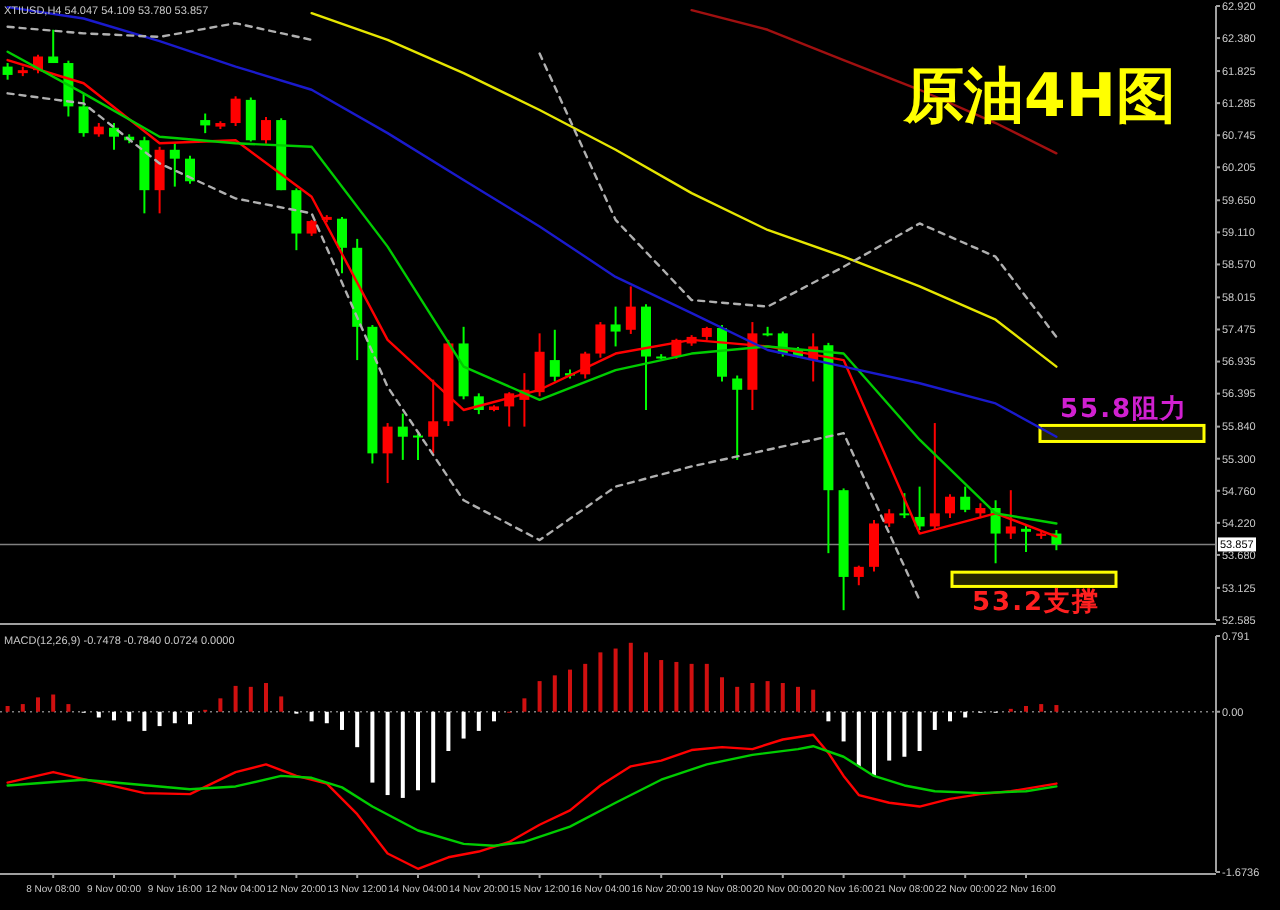 The height and width of the screenshot is (910, 1280). What do you see at coordinates (1036, 603) in the screenshot?
I see `band-label: 53.2支撑` at bounding box center [1036, 603].